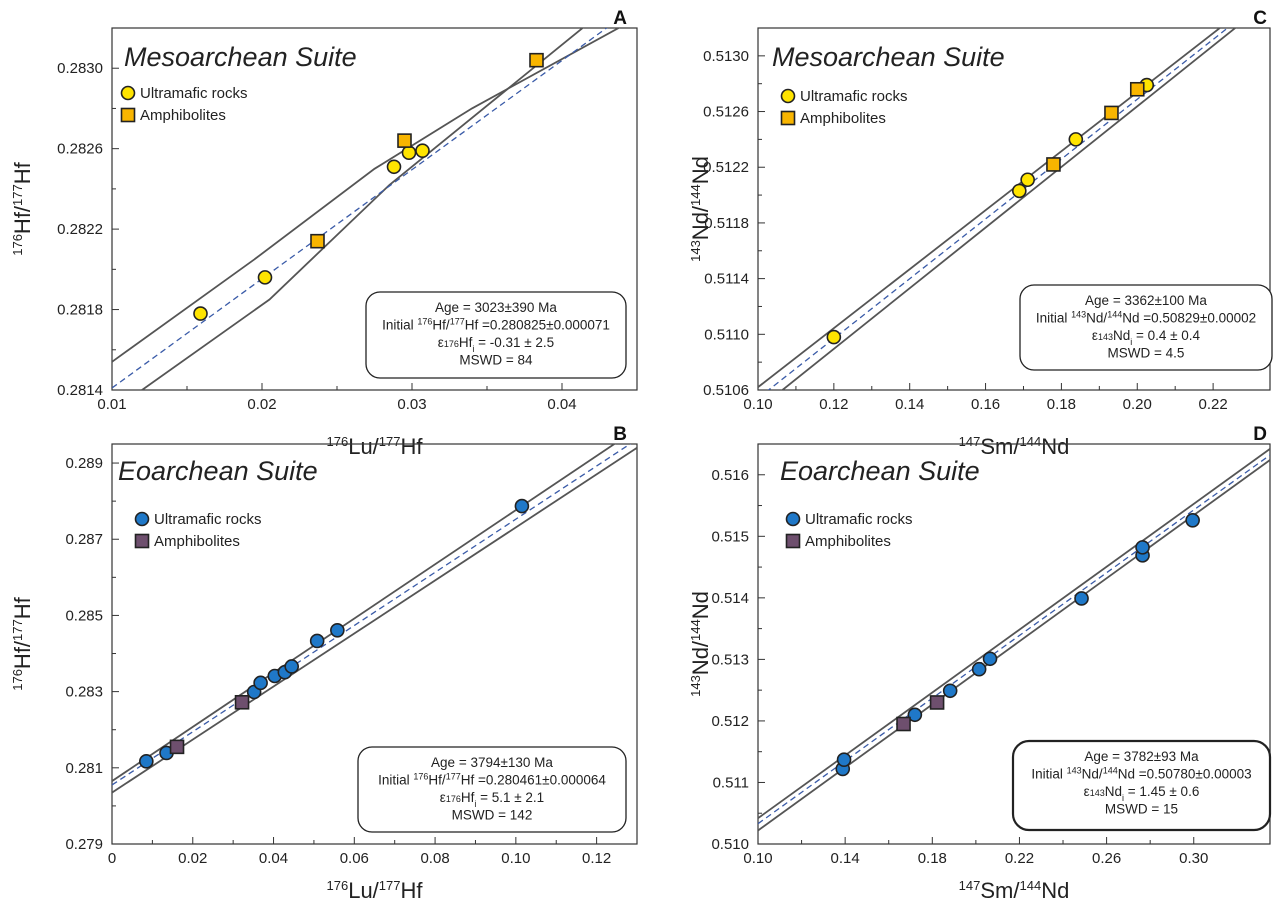  I want to click on x-axis-label-part: Sm/, so click(1000, 446).